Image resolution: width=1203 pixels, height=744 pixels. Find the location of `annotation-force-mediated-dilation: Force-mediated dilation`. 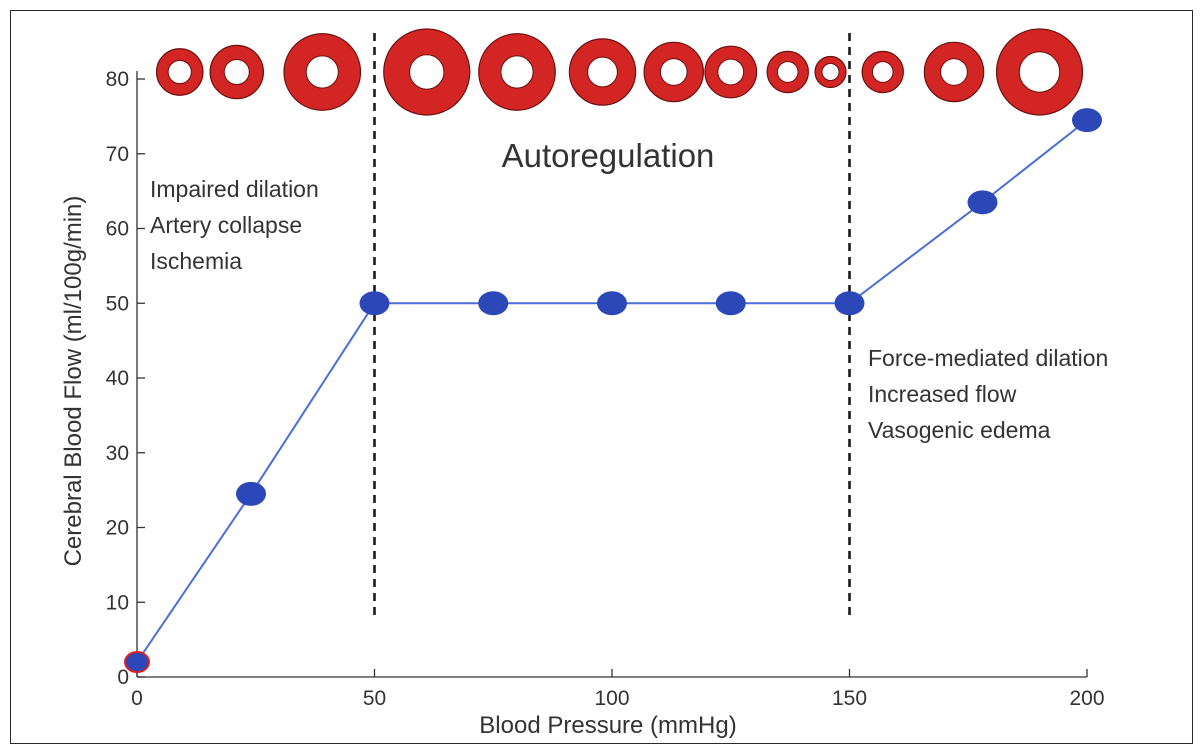

annotation-force-mediated-dilation: Force-mediated dilation is located at coordinates (988, 358).